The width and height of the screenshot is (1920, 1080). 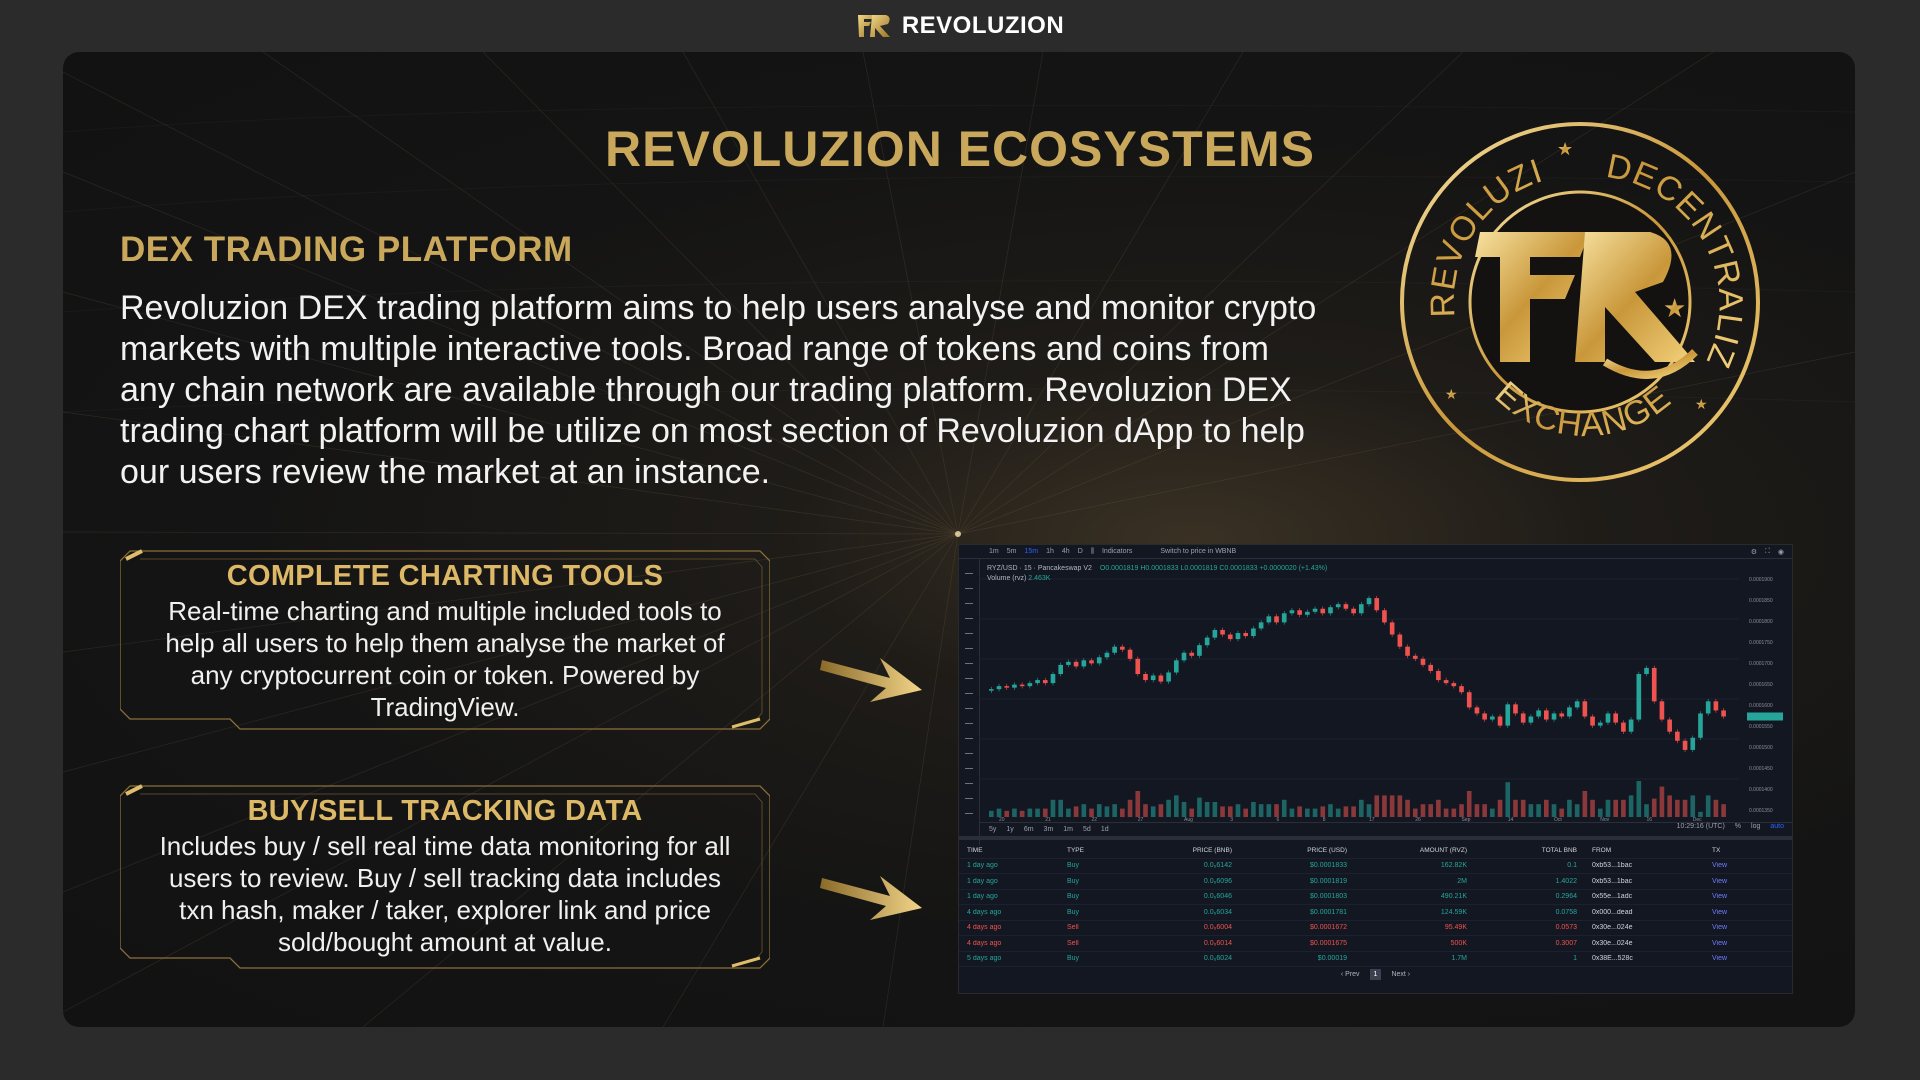 What do you see at coordinates (1375, 838) in the screenshot?
I see `panel-divider` at bounding box center [1375, 838].